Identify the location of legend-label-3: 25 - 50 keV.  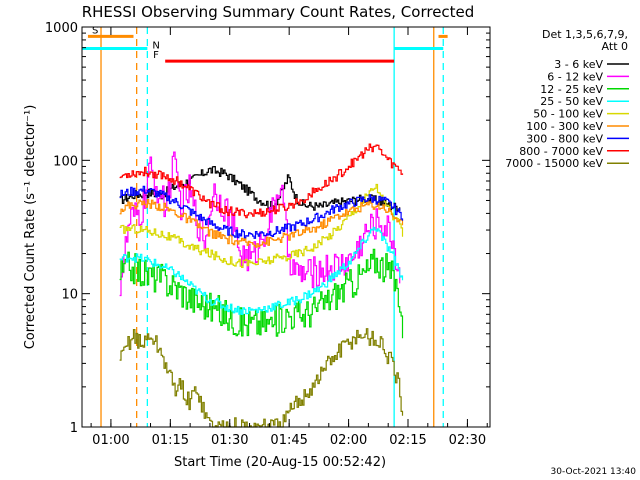
(571, 101).